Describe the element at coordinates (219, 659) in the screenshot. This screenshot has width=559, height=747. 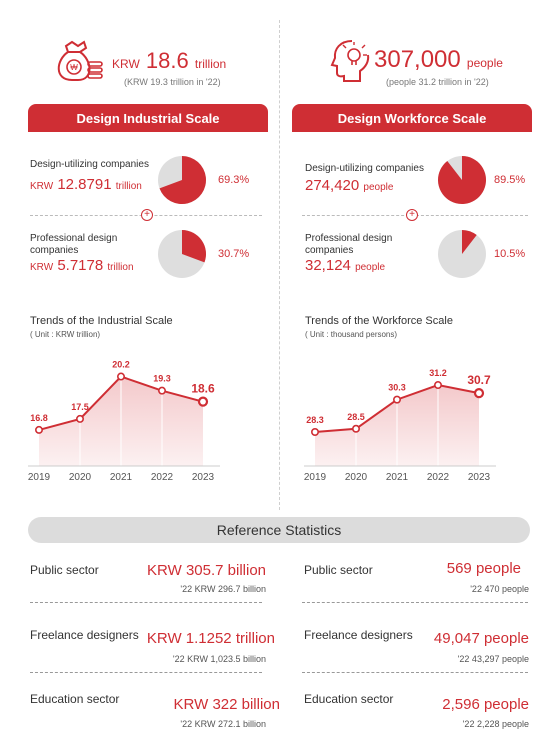
I see `ref-left-prev: '22 KRW 1,023.5 billion` at that location.